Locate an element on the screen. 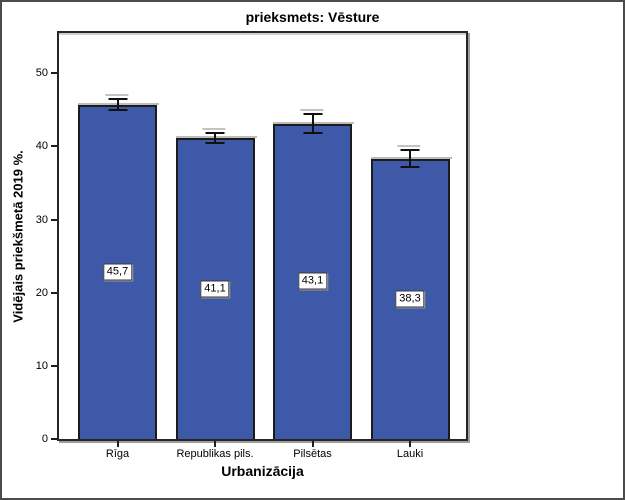 The height and width of the screenshot is (500, 625). x-axis-title: Urbanizācija is located at coordinates (262, 471).